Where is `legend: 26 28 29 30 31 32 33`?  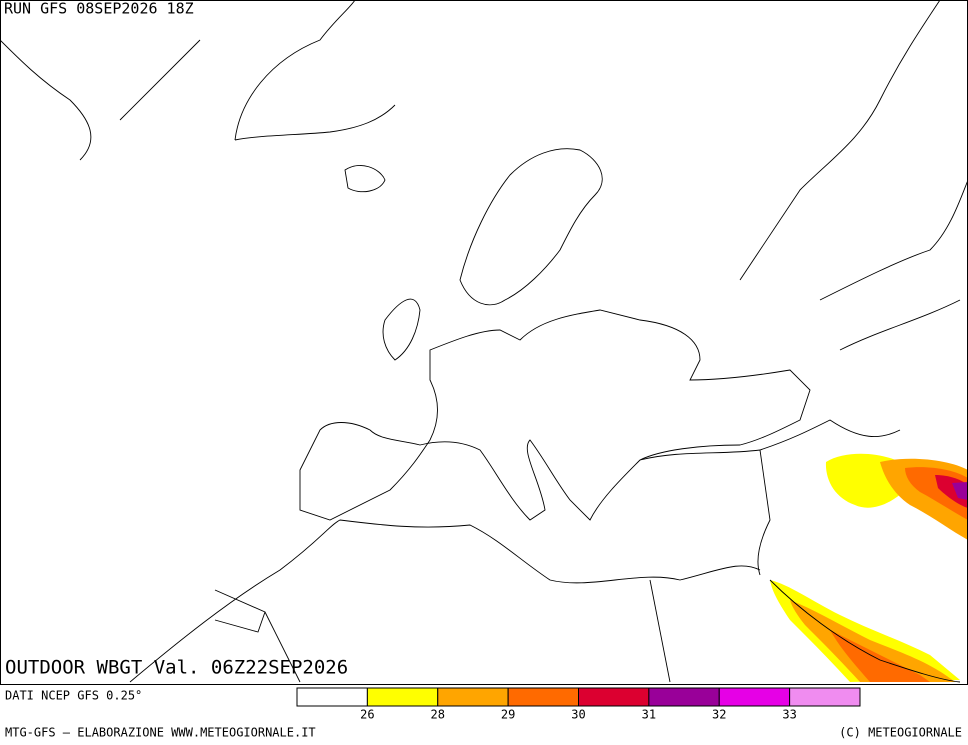
legend: 26 28 29 30 31 32 33 is located at coordinates (578, 704).